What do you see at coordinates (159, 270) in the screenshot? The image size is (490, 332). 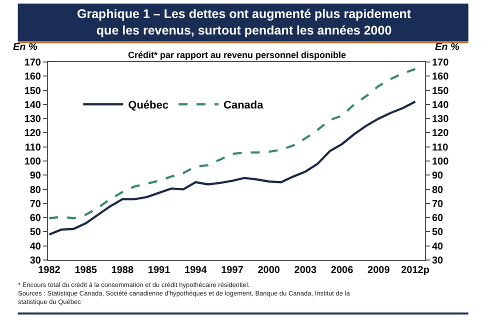 I see `x-tick-label: 1991` at bounding box center [159, 270].